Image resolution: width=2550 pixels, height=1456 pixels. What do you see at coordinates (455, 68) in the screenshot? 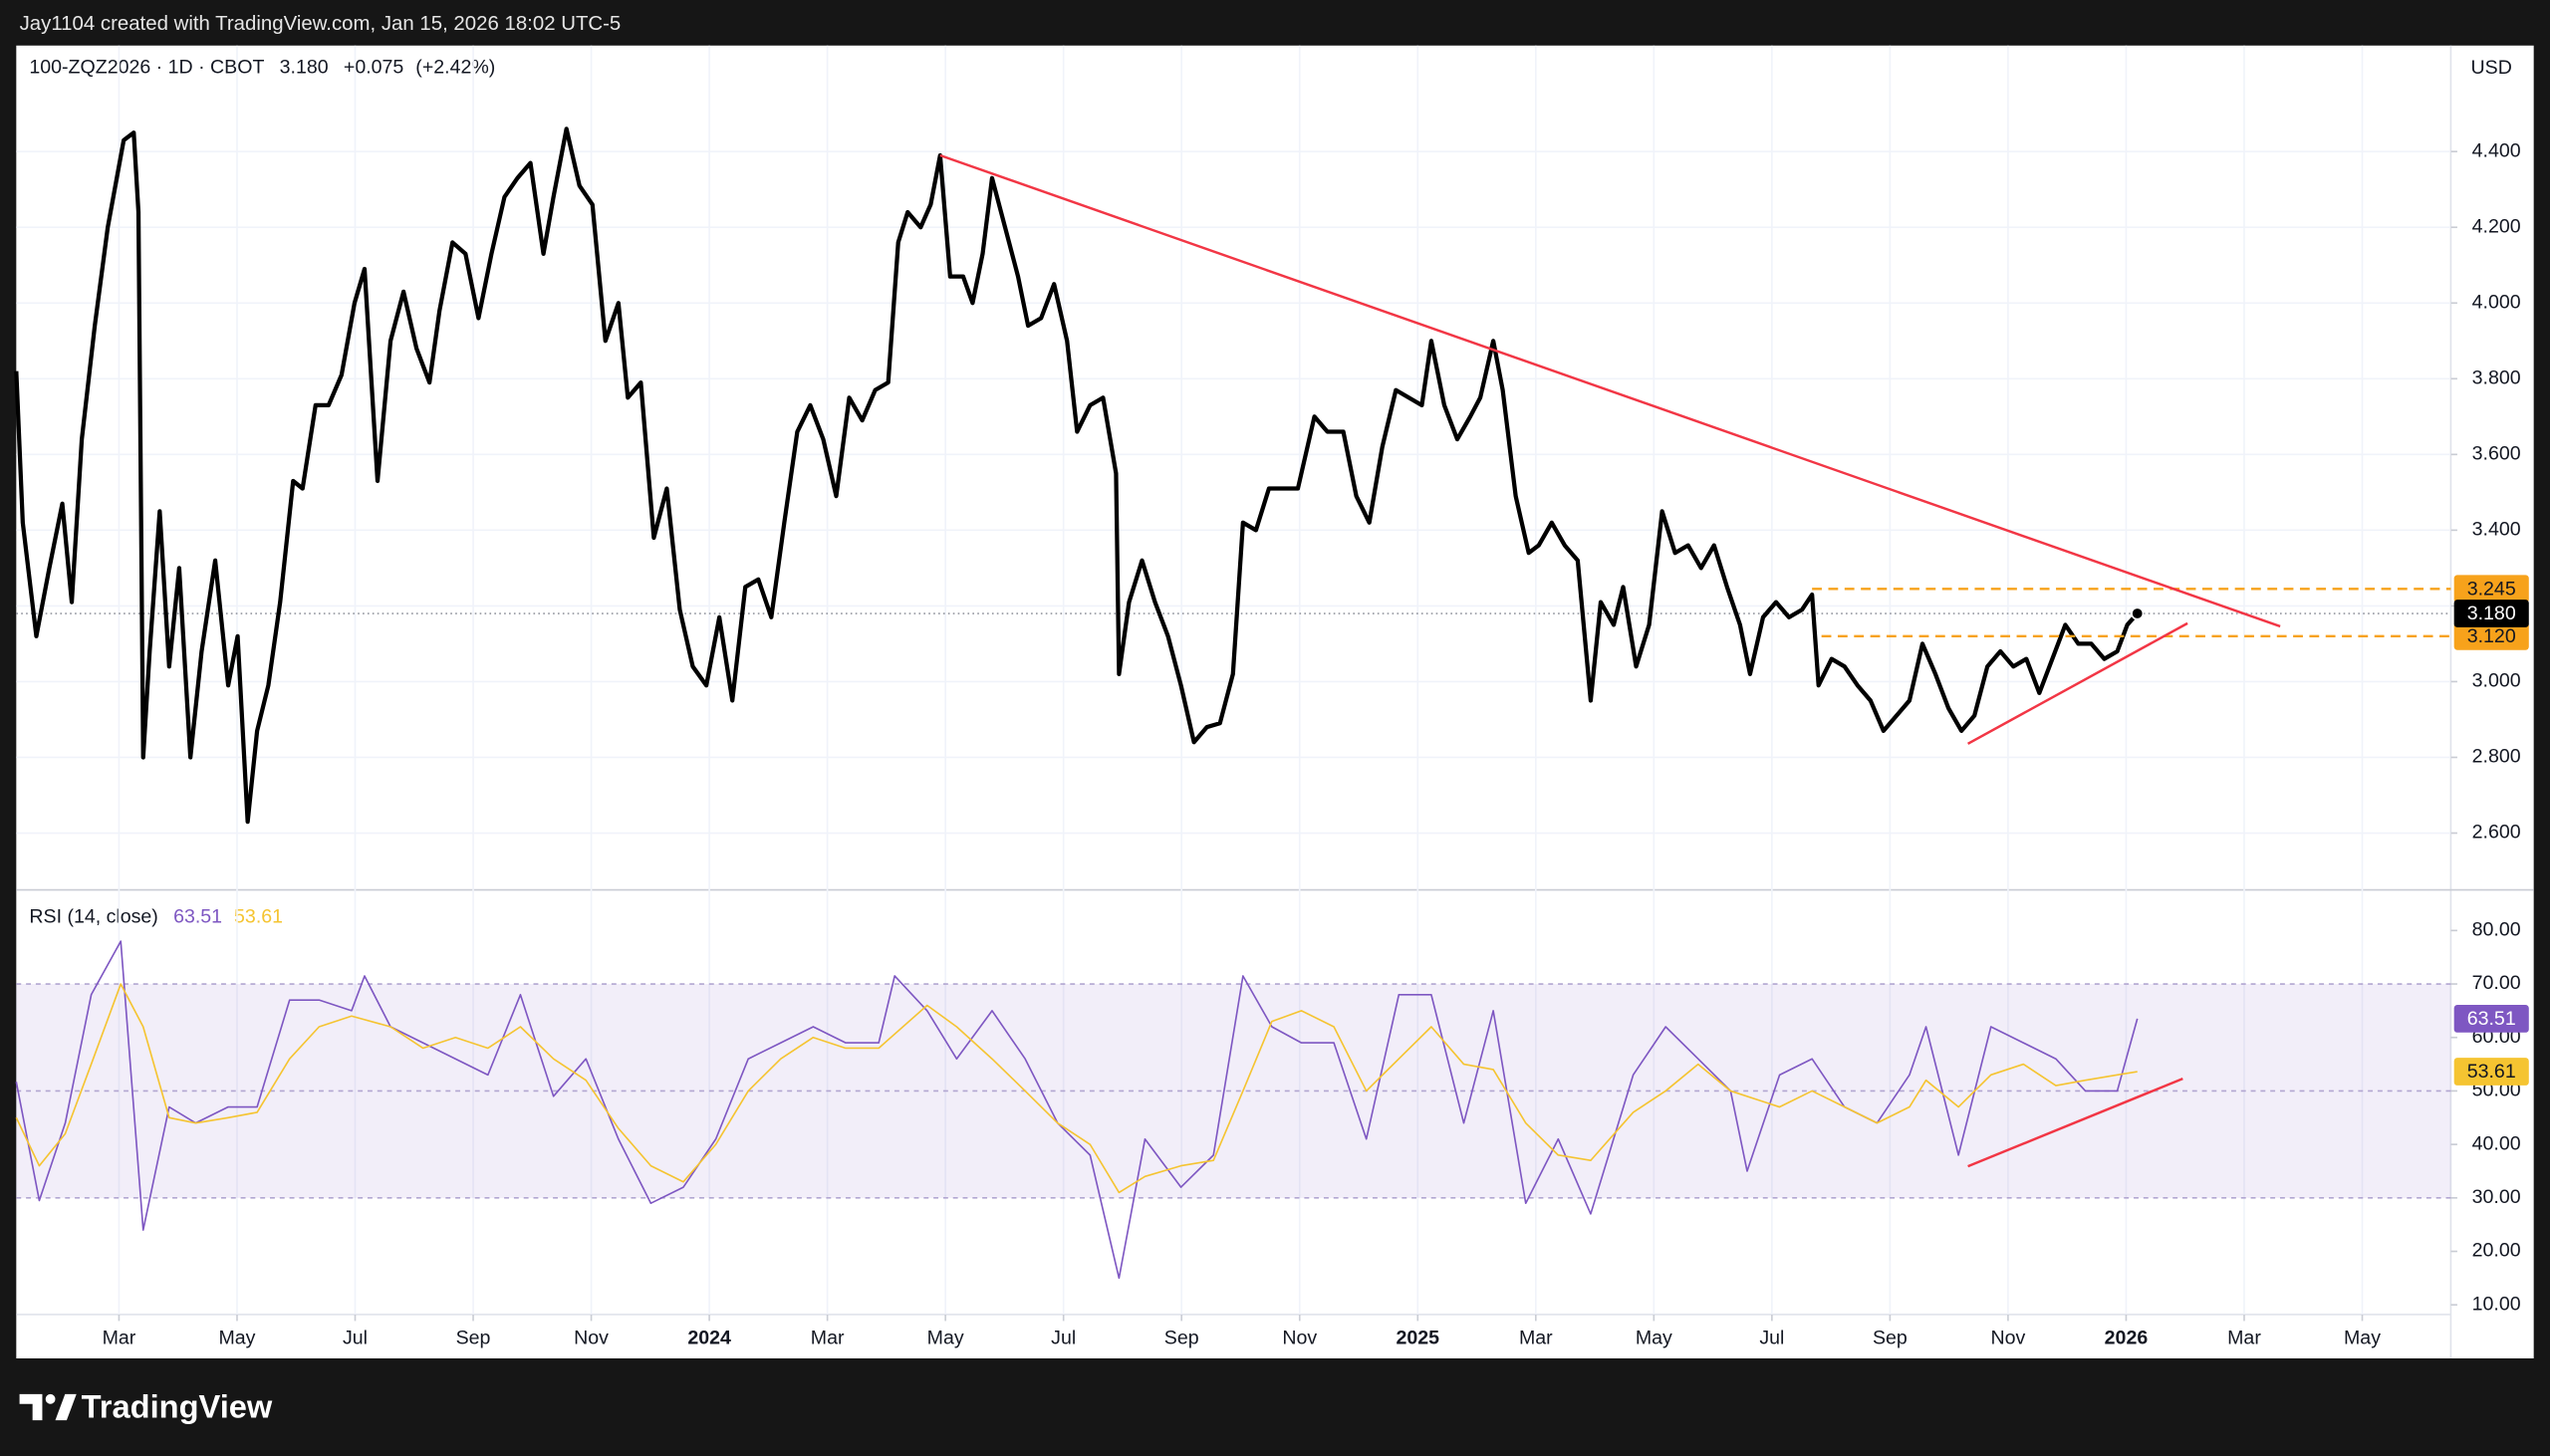
I see `change-pct: (+2.42%)` at bounding box center [455, 68].